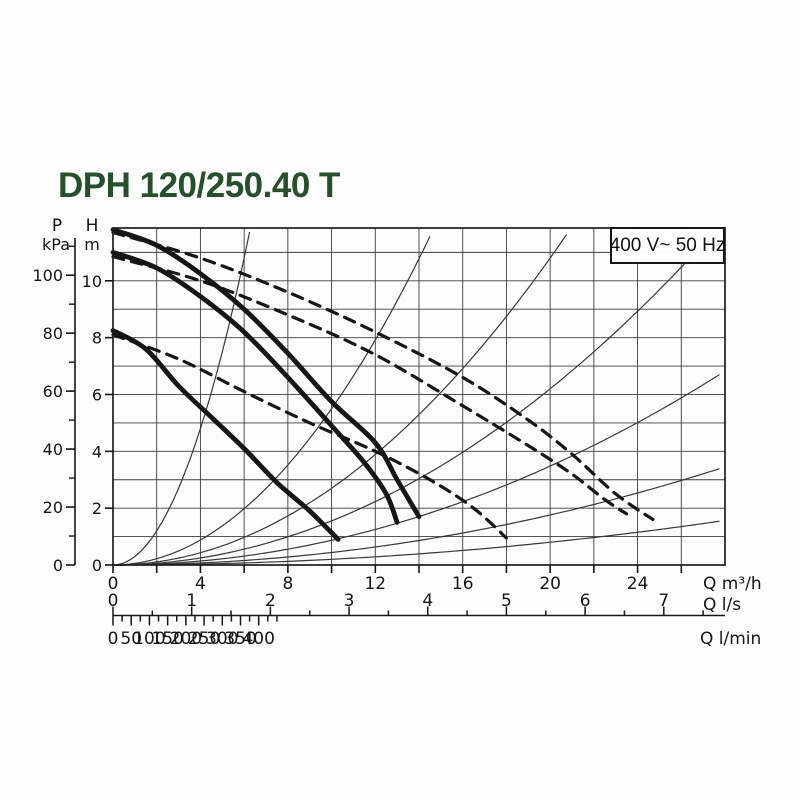 Image resolution: width=800 pixels, height=800 pixels. What do you see at coordinates (92, 226) in the screenshot?
I see `axis-label: H` at bounding box center [92, 226].